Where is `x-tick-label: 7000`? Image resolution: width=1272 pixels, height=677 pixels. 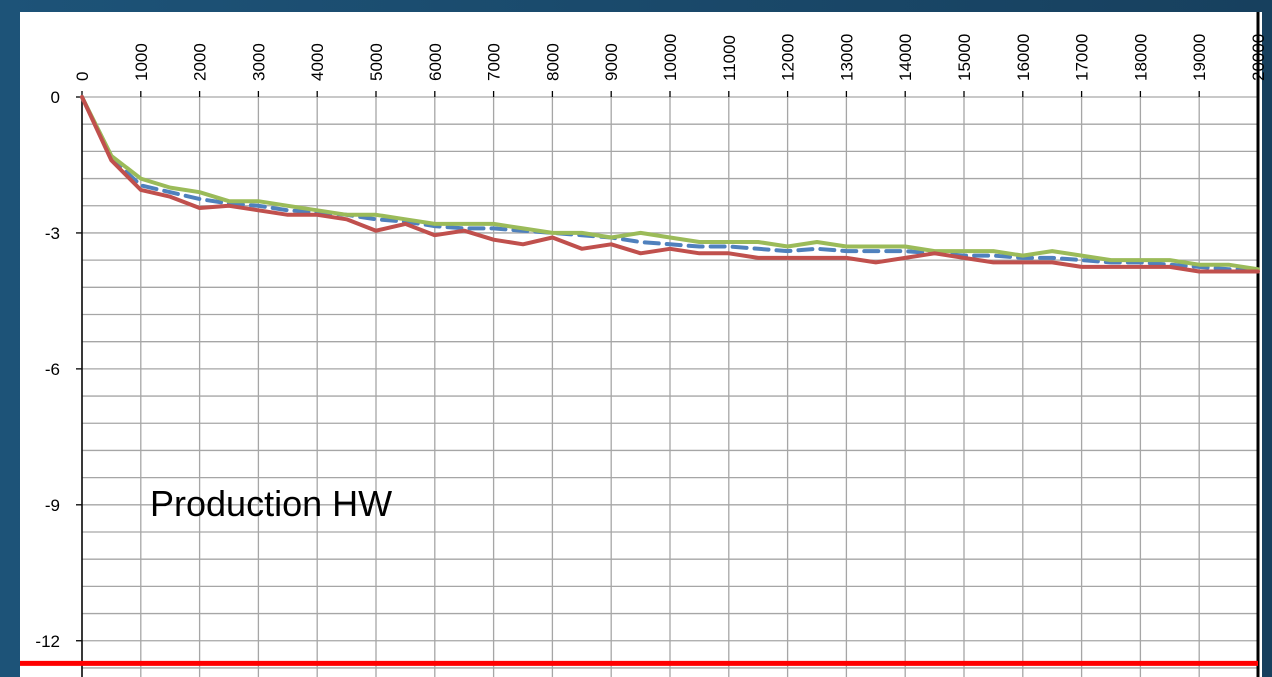 x-tick-label: 7000 is located at coordinates (494, 62).